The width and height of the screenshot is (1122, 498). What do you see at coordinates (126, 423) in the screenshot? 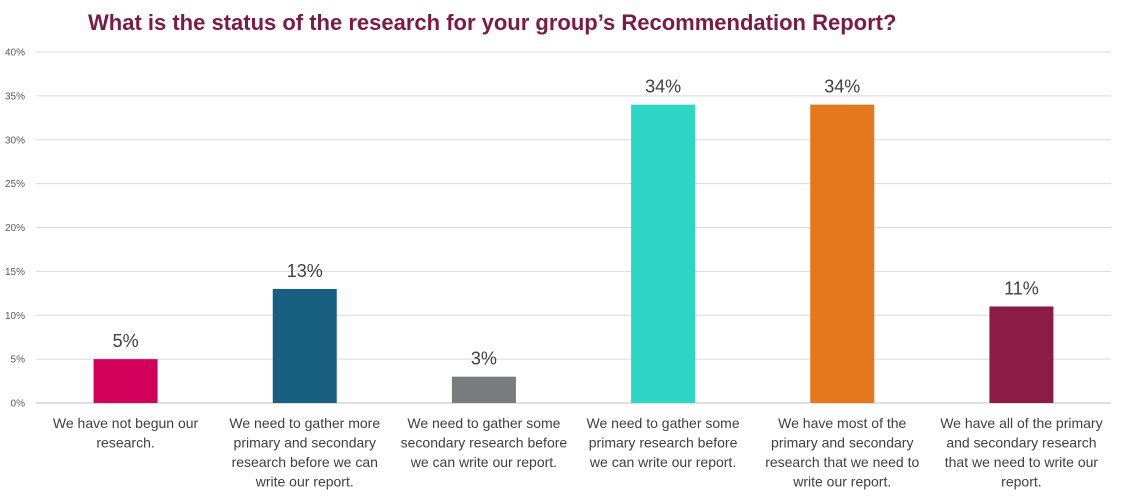
I see `category-label-line: We have not begun our` at bounding box center [126, 423].